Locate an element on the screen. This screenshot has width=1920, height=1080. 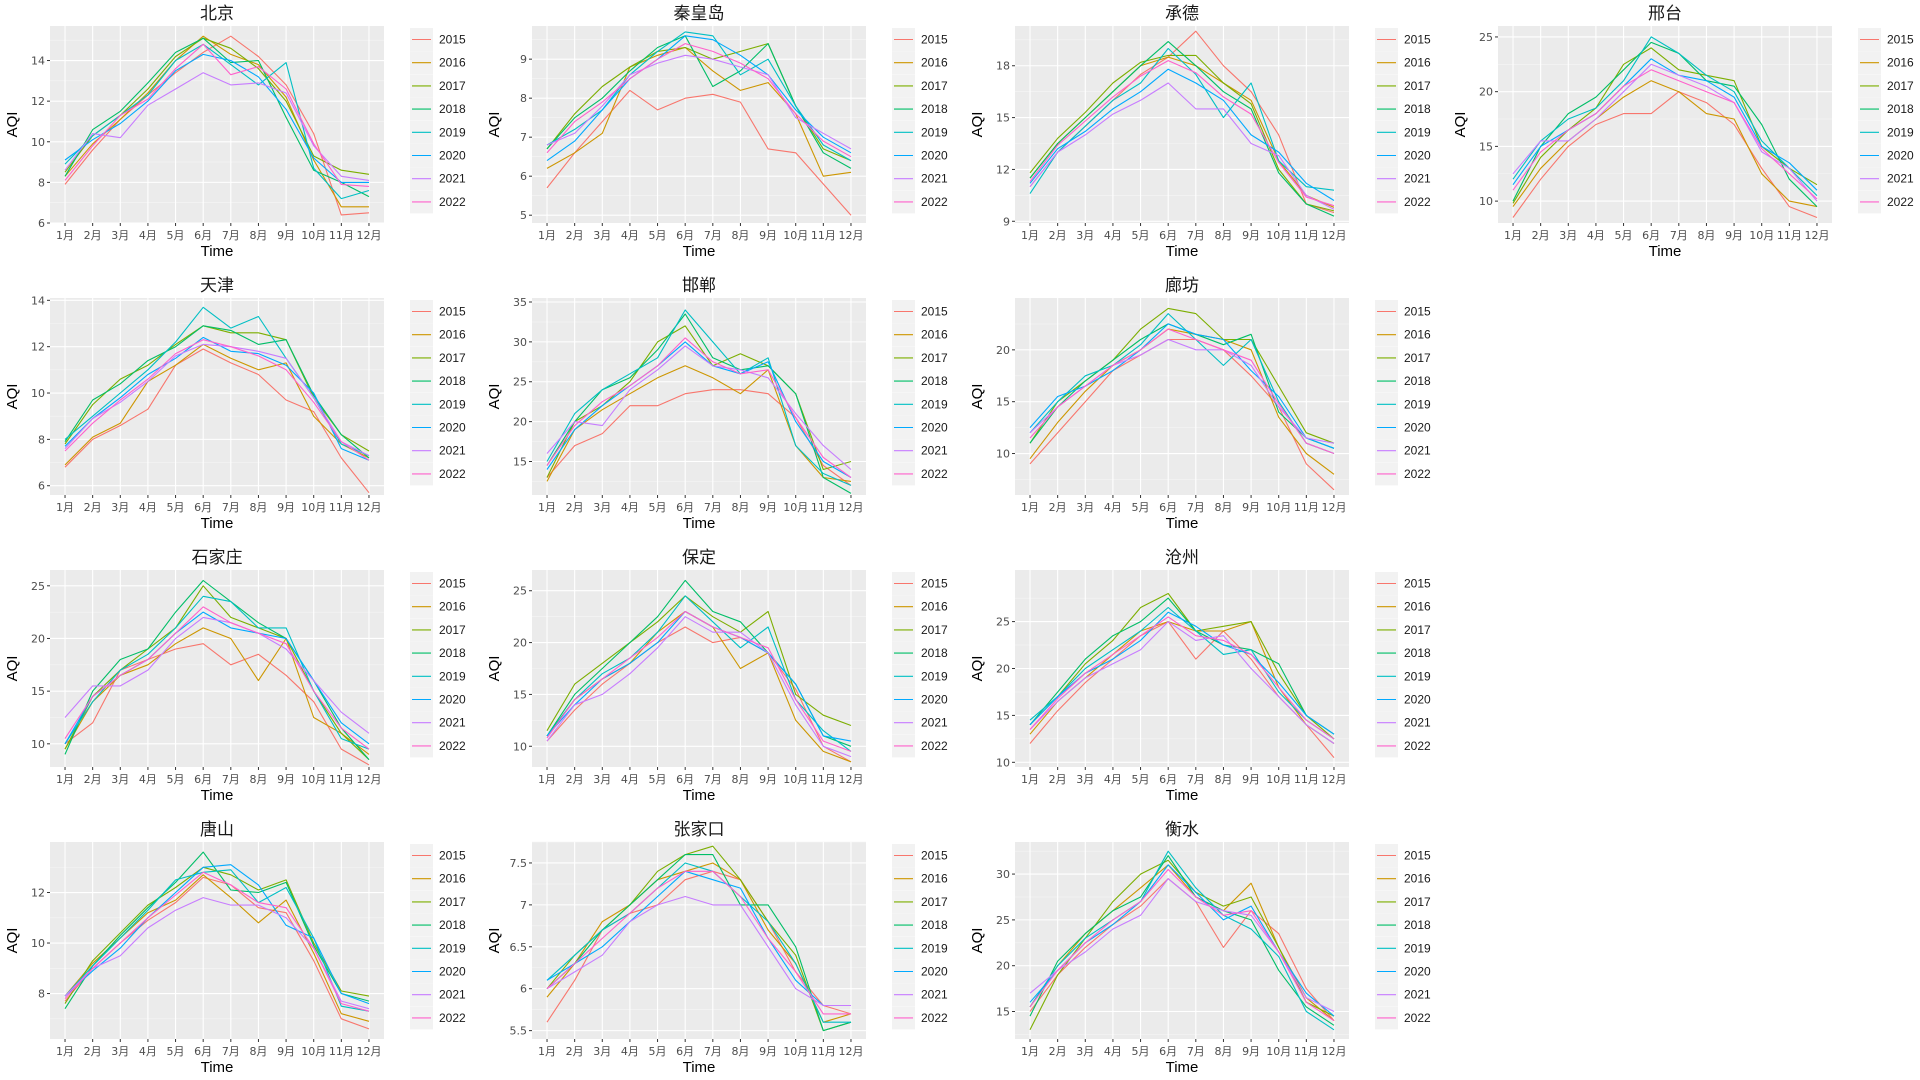
legend-label: 2020 is located at coordinates (934, 156).